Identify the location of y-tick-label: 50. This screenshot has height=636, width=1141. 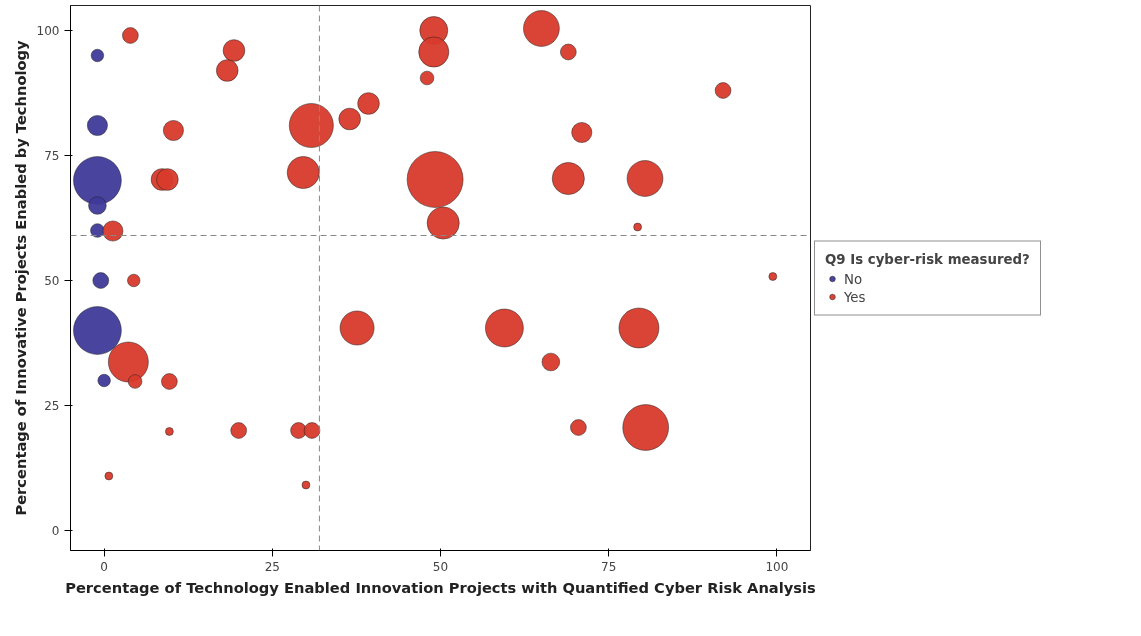
(52, 281).